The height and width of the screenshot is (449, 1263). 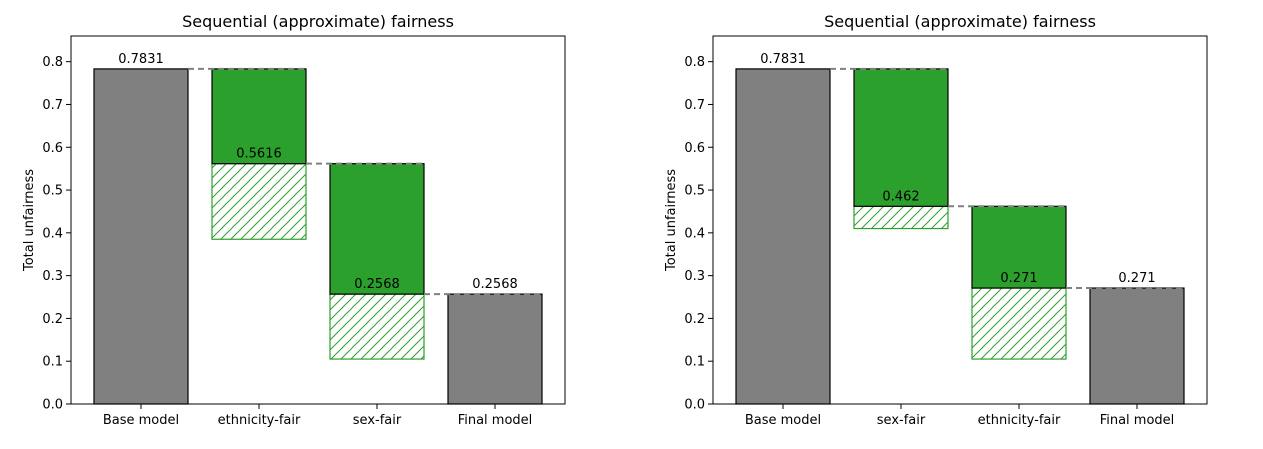 What do you see at coordinates (259, 154) in the screenshot?
I see `data-label: 0.5616` at bounding box center [259, 154].